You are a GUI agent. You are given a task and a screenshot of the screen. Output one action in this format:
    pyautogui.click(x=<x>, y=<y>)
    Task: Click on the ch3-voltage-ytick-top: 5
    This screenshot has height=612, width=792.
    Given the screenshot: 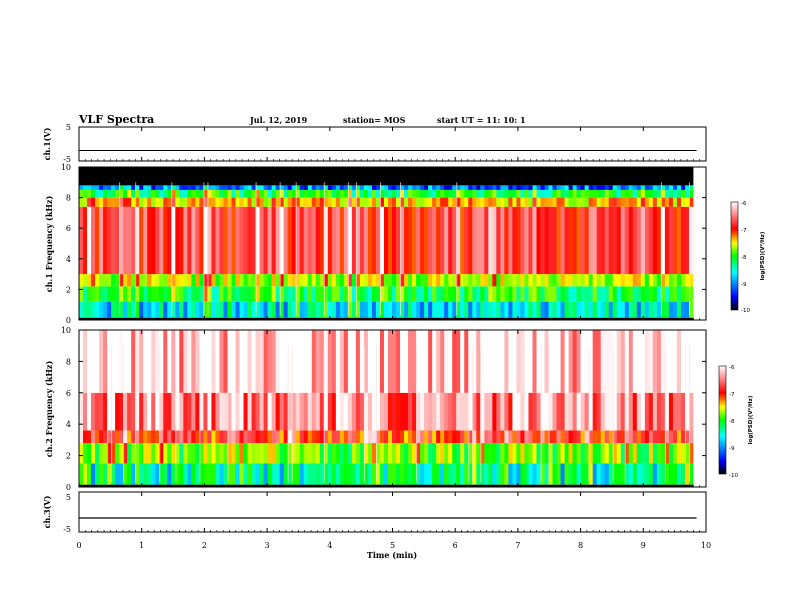 What is the action you would take?
    pyautogui.click(x=68, y=497)
    